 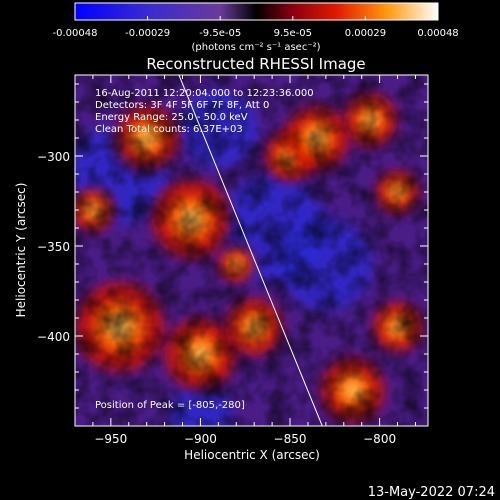 What do you see at coordinates (171, 117) in the screenshot?
I see `annotation-line: Energy Range: 25.0 - 50.0 keV` at bounding box center [171, 117].